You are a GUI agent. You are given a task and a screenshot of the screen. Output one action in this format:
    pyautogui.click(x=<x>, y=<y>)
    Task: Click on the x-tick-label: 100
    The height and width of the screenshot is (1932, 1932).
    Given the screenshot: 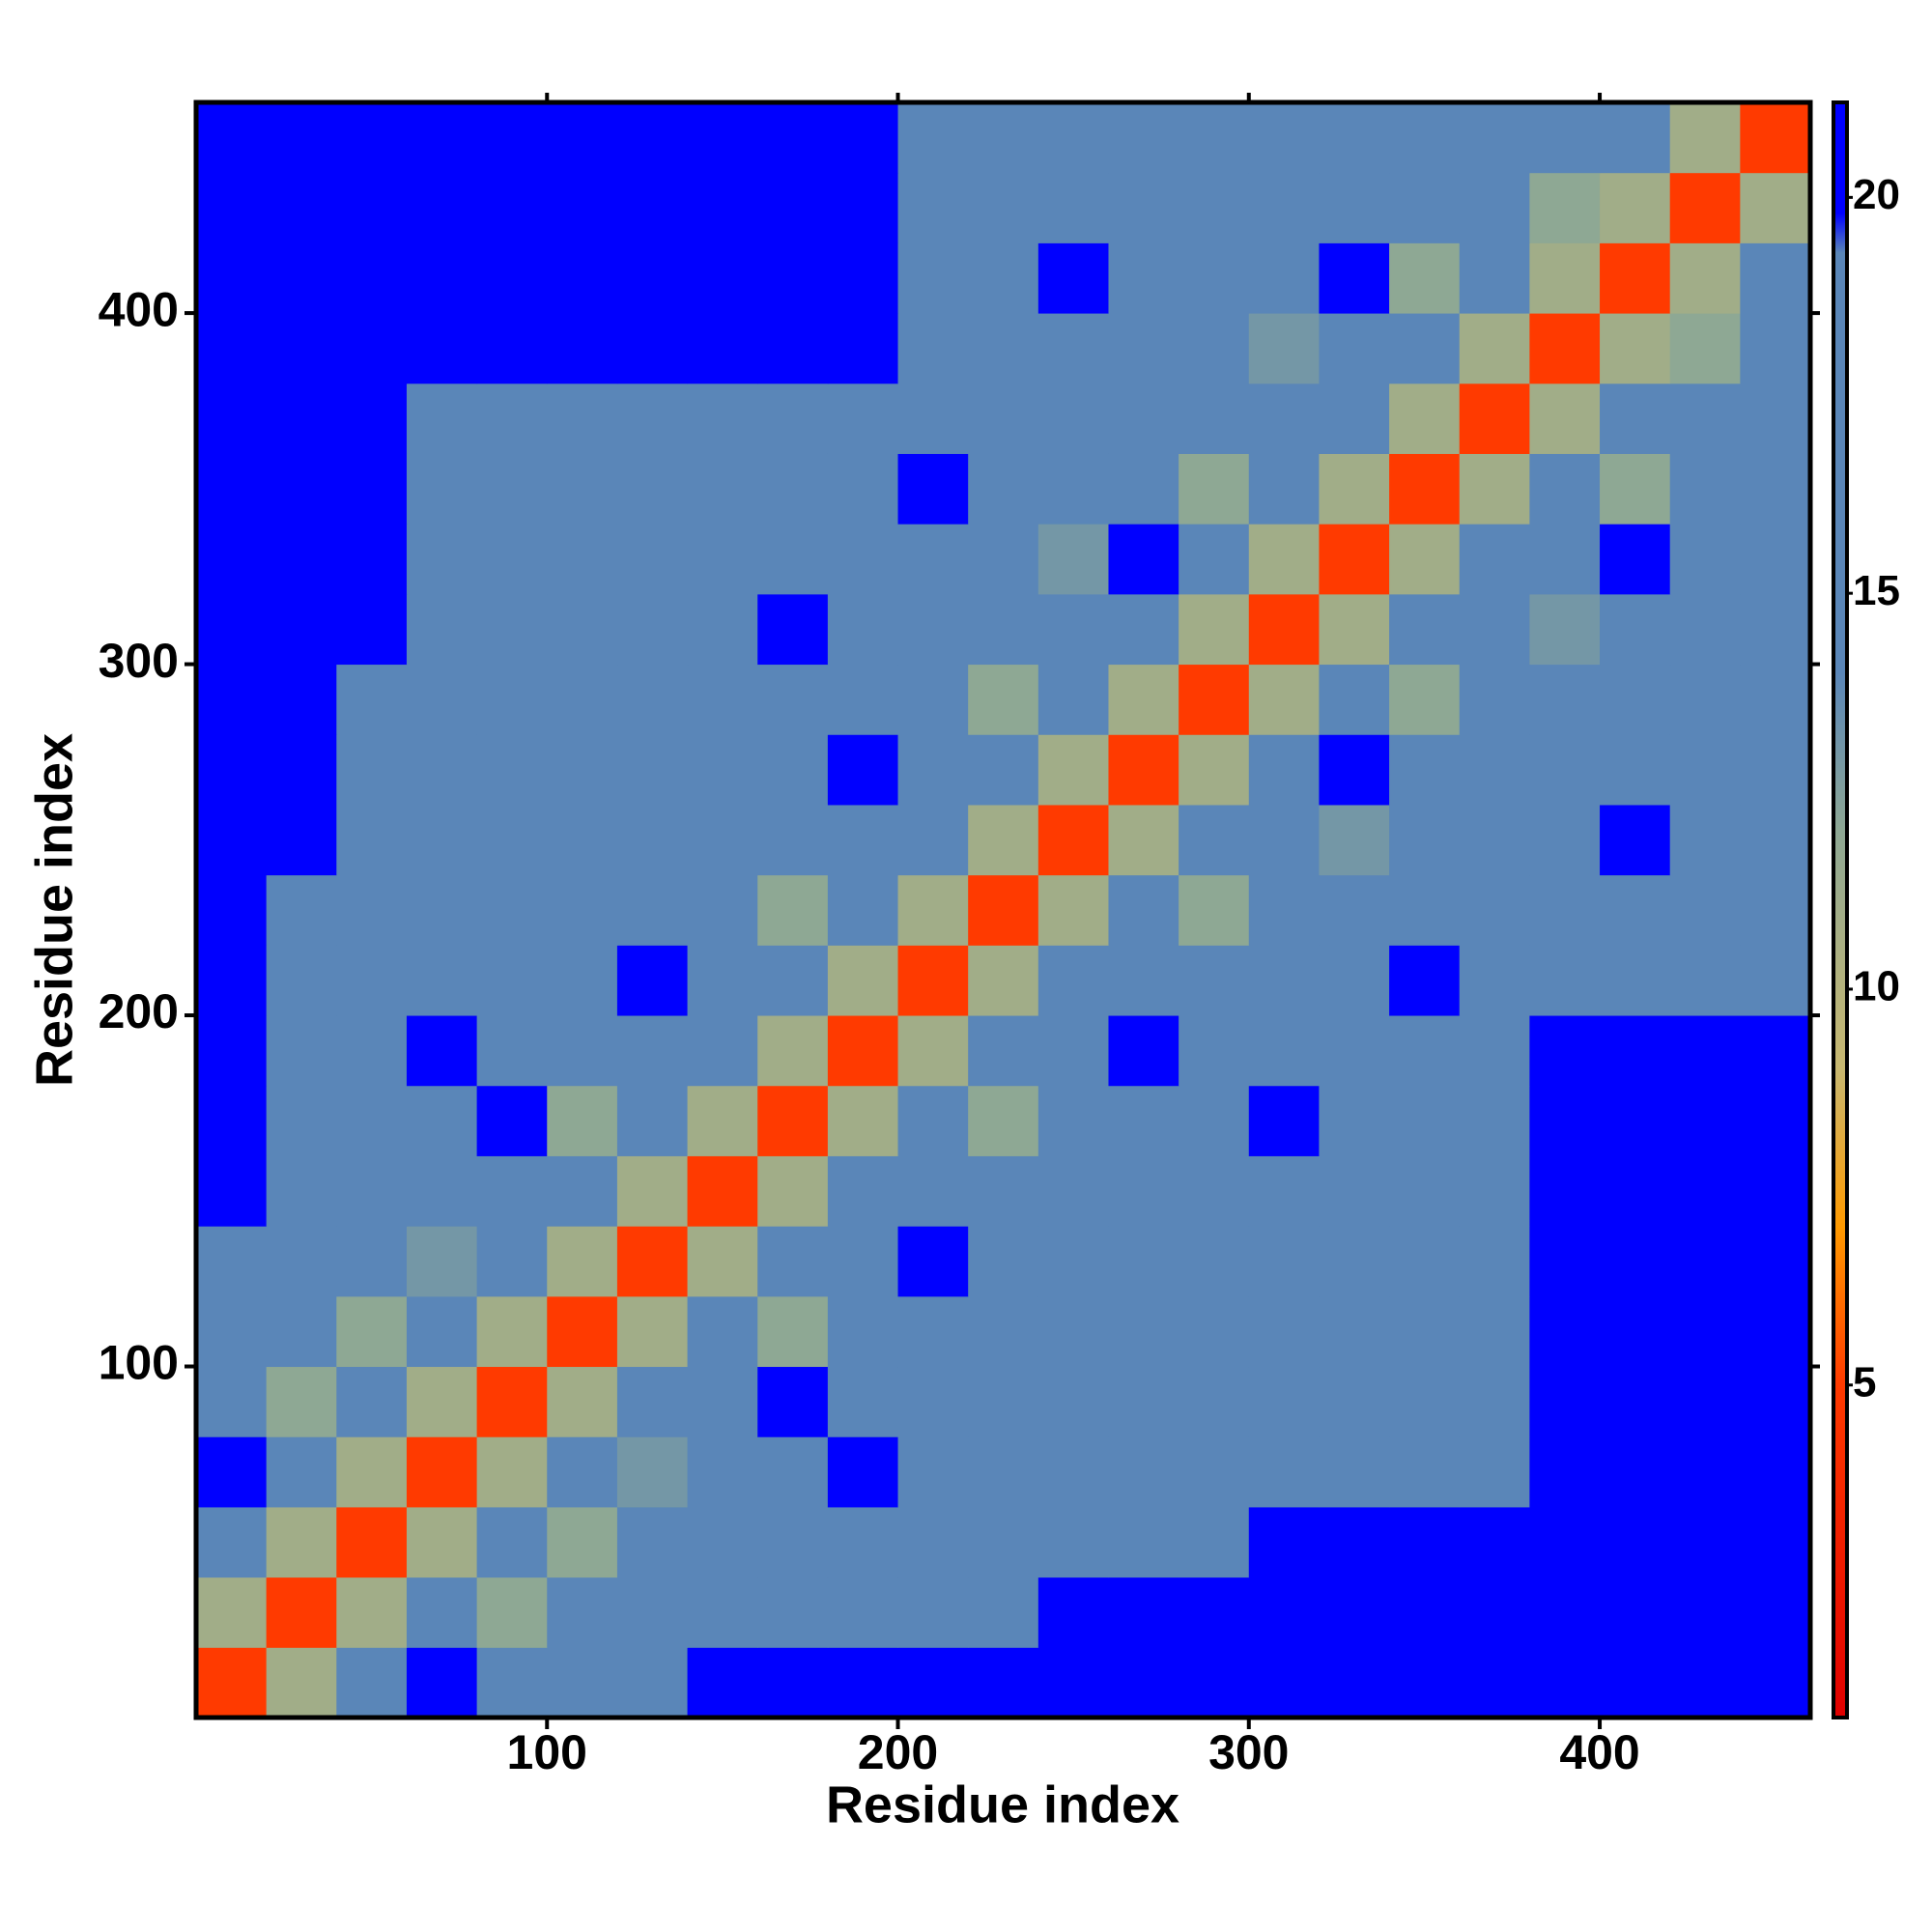 What is the action you would take?
    pyautogui.click(x=547, y=1752)
    